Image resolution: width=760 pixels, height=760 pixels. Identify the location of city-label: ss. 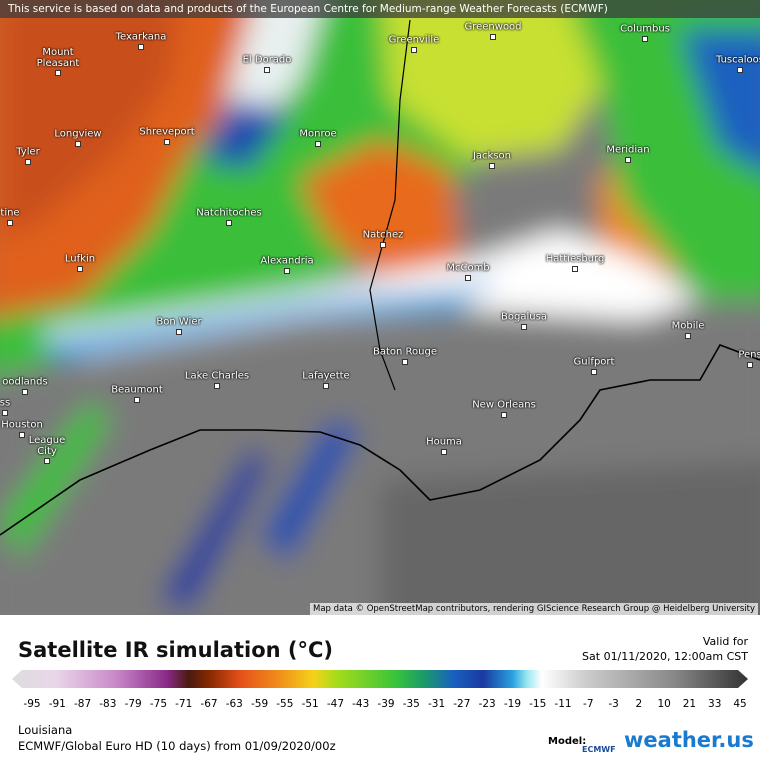
(5, 403).